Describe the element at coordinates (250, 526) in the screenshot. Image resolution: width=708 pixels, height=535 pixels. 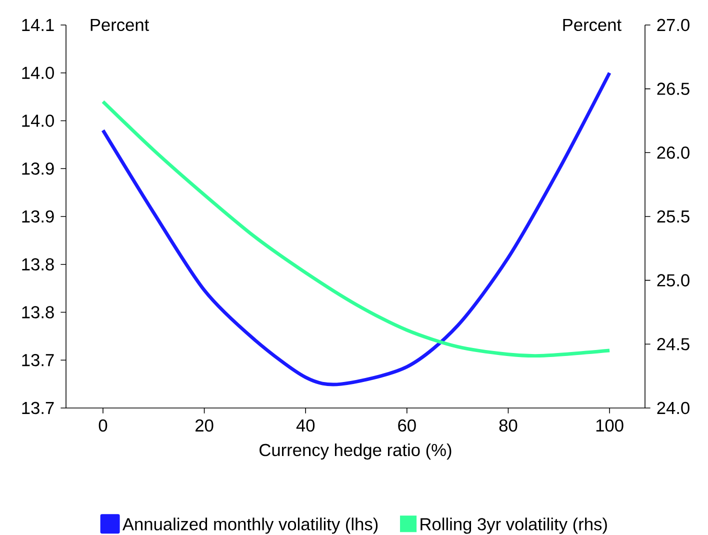
I see `legend-label: Annualized monthly volatility (lhs)` at that location.